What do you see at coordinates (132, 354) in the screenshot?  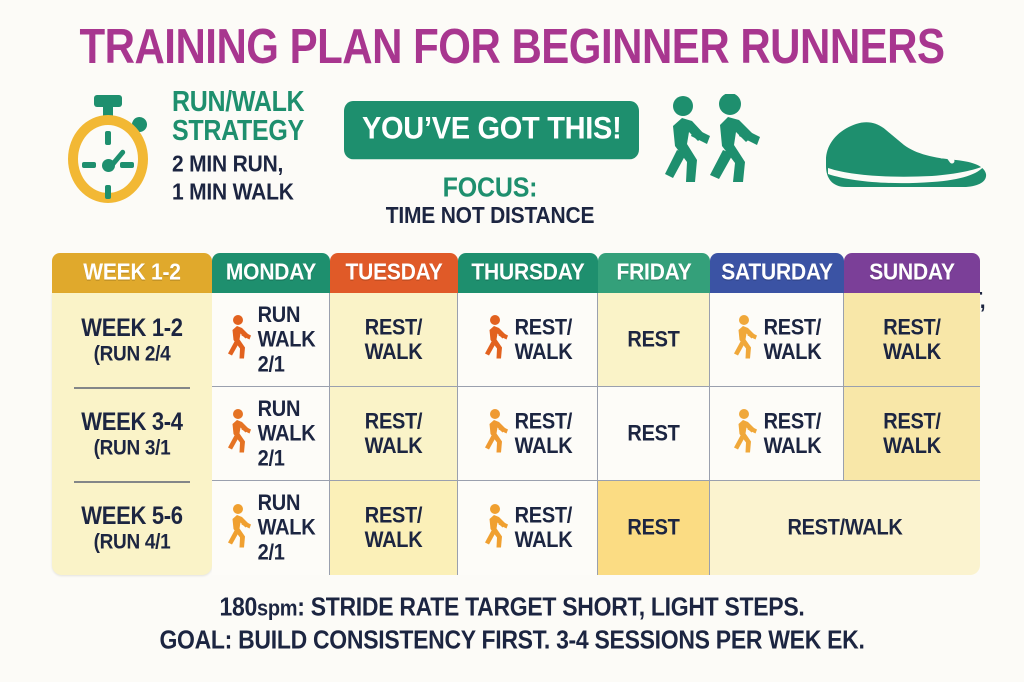 I see `week-detail: (RUN 2/4` at bounding box center [132, 354].